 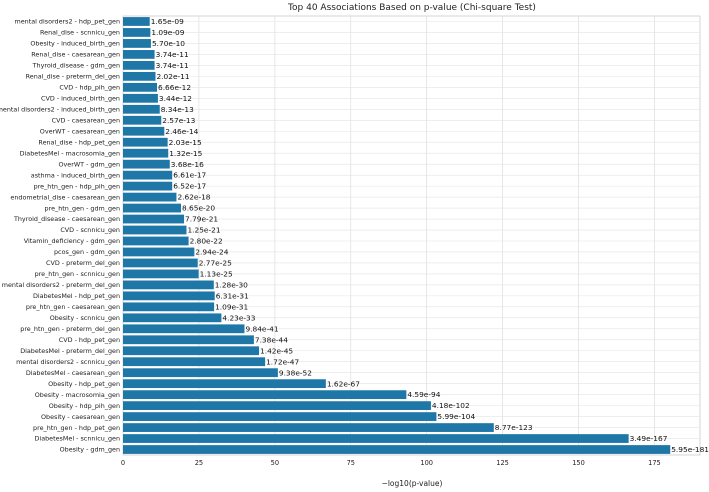 I want to click on bar-value-label: 6.31e-31, so click(x=232, y=295).